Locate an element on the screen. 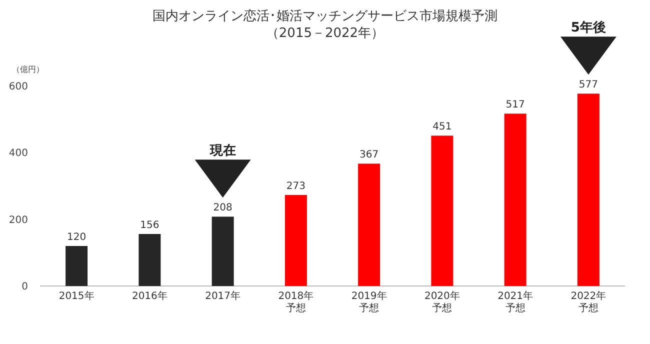 This screenshot has height=344, width=650. chart-title: 国内オンライン恋活･婚活マッチングサービス市場規模予測 is located at coordinates (325, 16).